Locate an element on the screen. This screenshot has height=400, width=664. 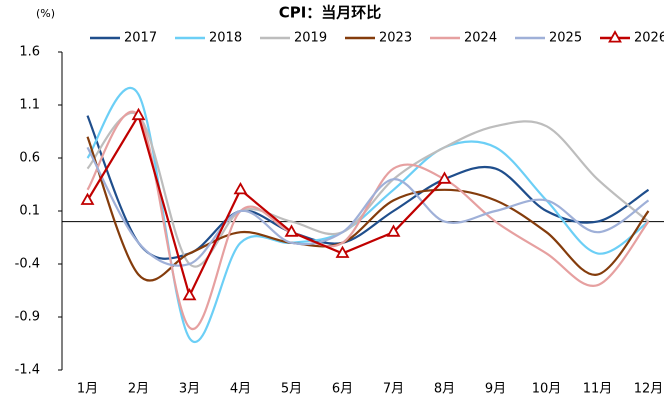
y-tick-label: 0.1 is located at coordinates (29, 211).